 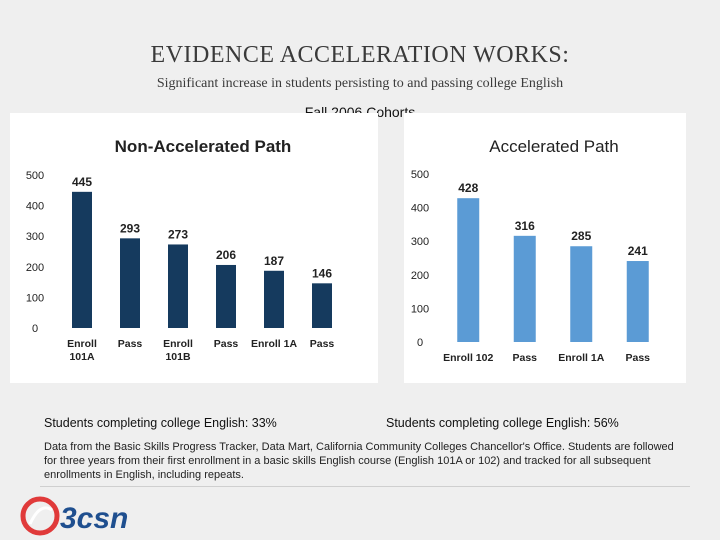 What do you see at coordinates (82, 182) in the screenshot?
I see `data-label: 445` at bounding box center [82, 182].